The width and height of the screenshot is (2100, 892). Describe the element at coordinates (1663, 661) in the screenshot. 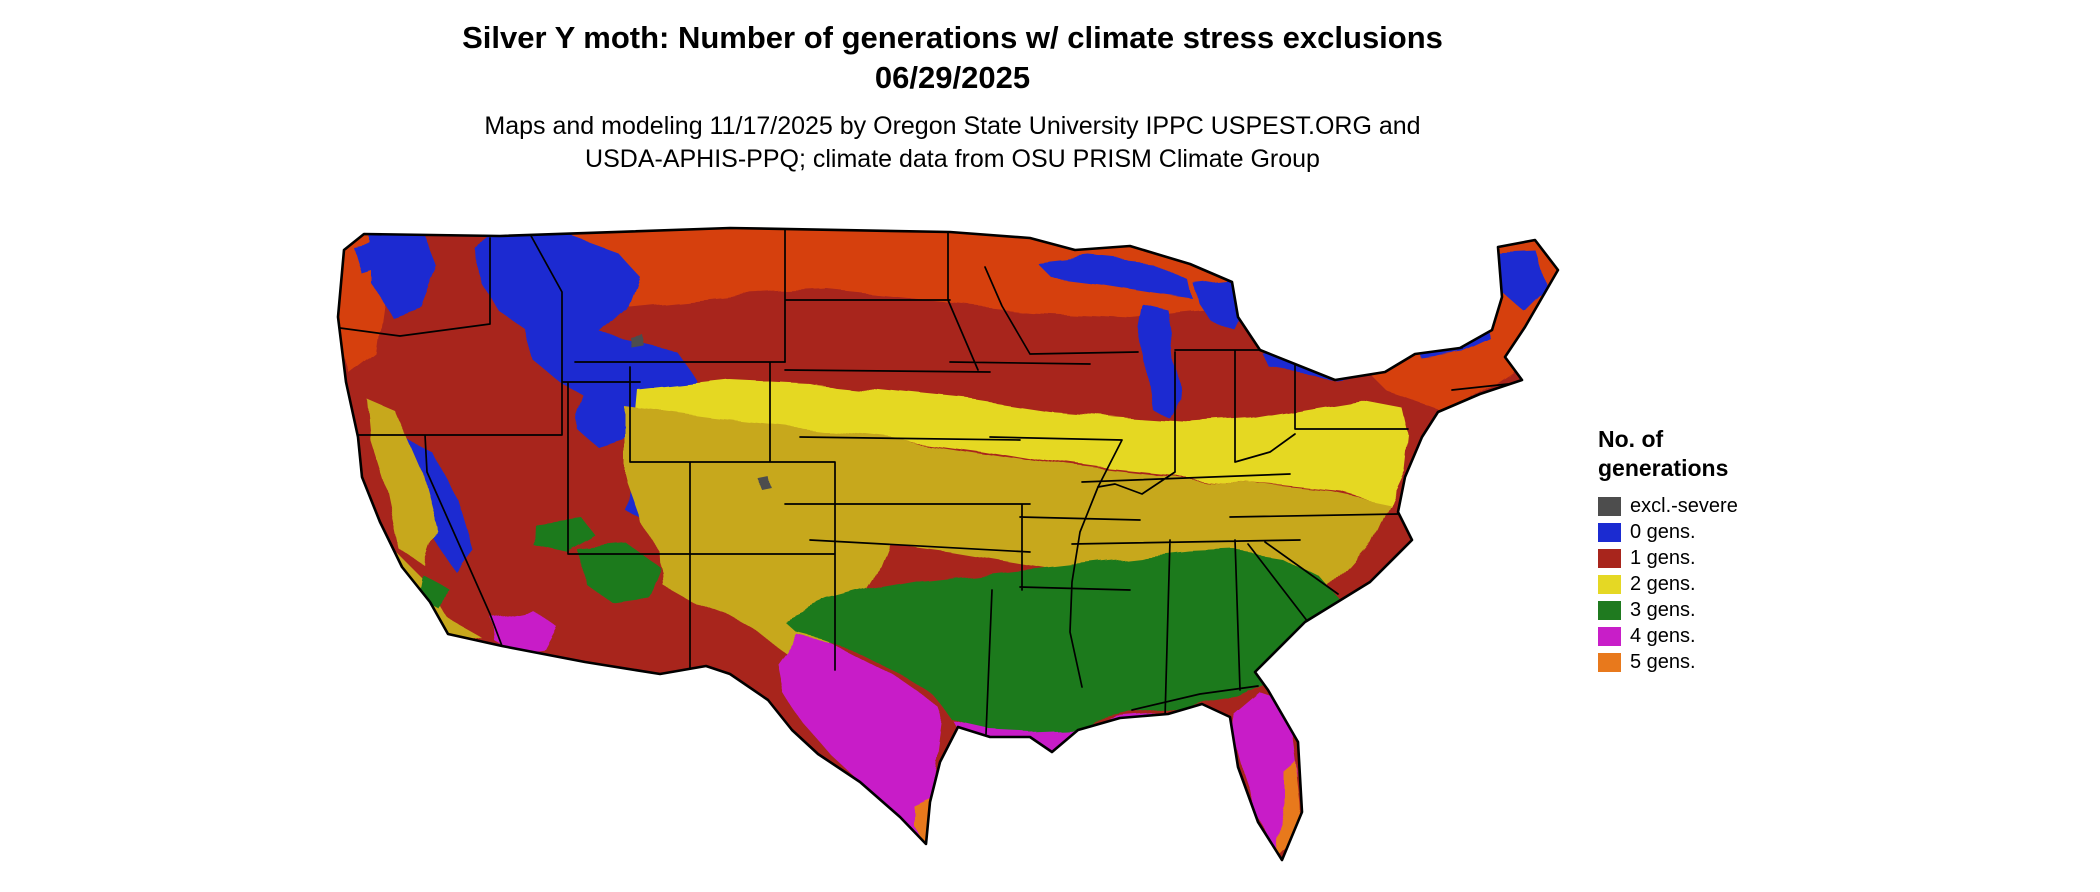

I see `legend-label-5-gens: 5 gens.` at that location.